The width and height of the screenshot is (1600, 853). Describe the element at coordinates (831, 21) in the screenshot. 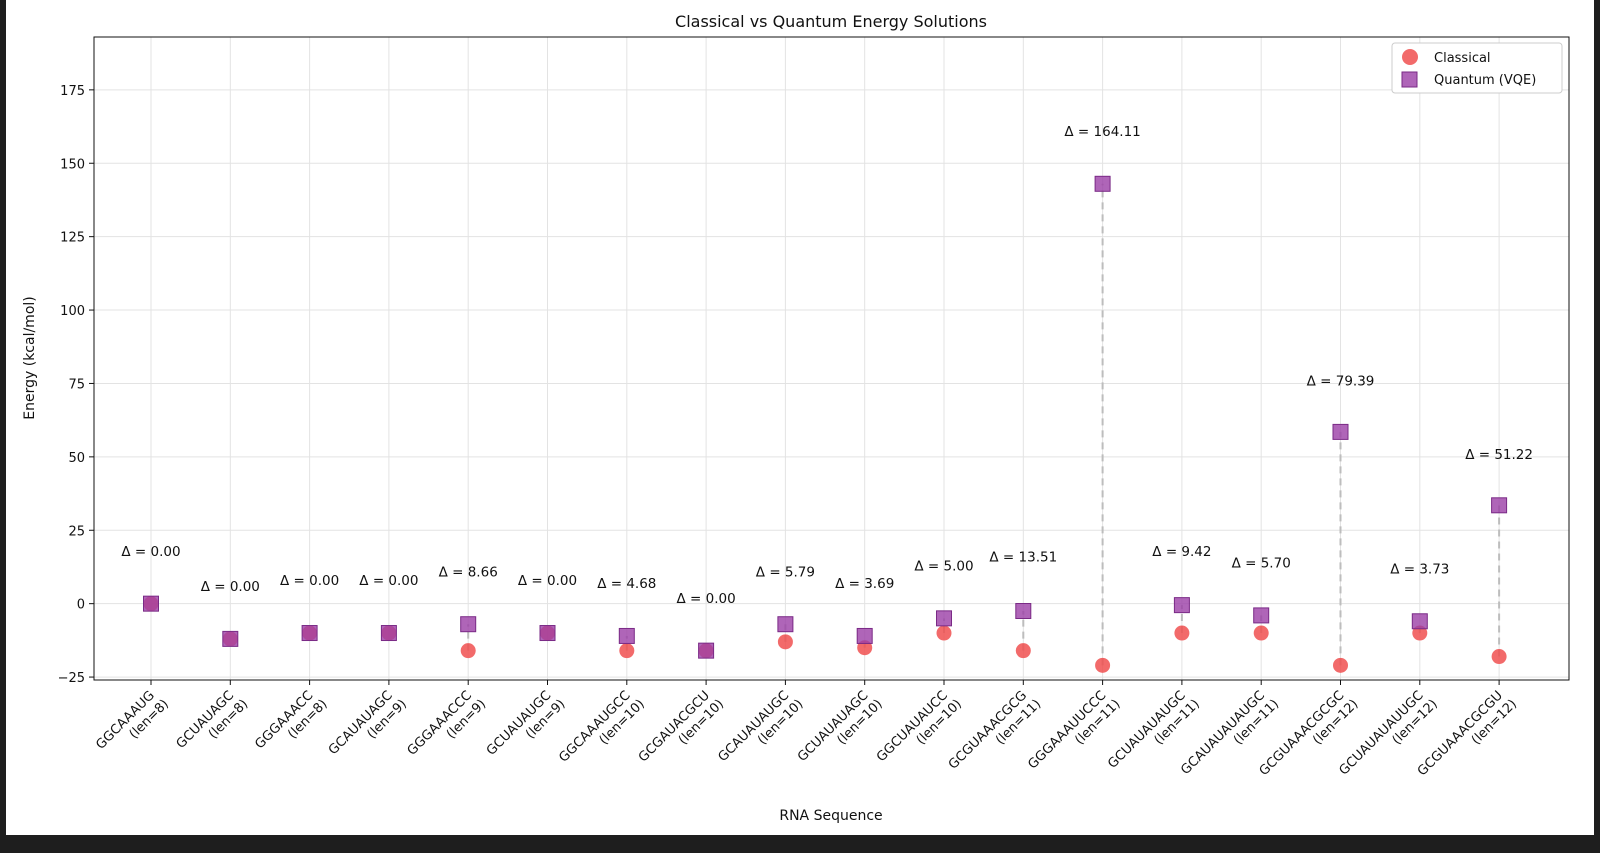

I see `chart-title: Classical vs Quantum Energy Solutions` at that location.